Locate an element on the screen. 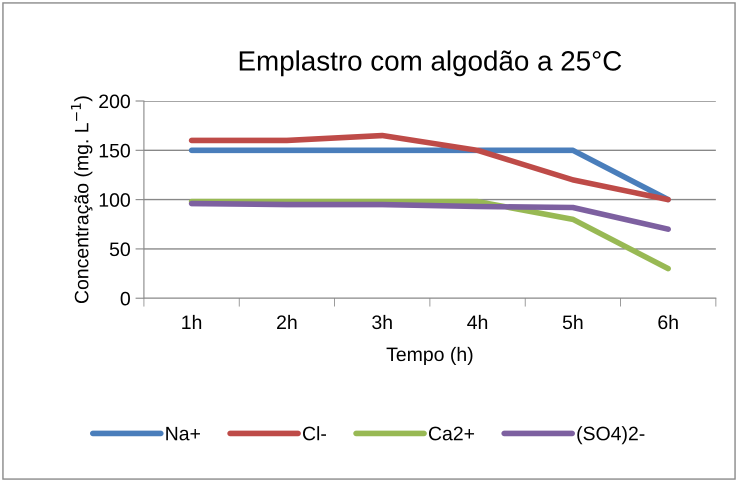 The image size is (738, 481). x-tick-label: 5h is located at coordinates (572, 322).